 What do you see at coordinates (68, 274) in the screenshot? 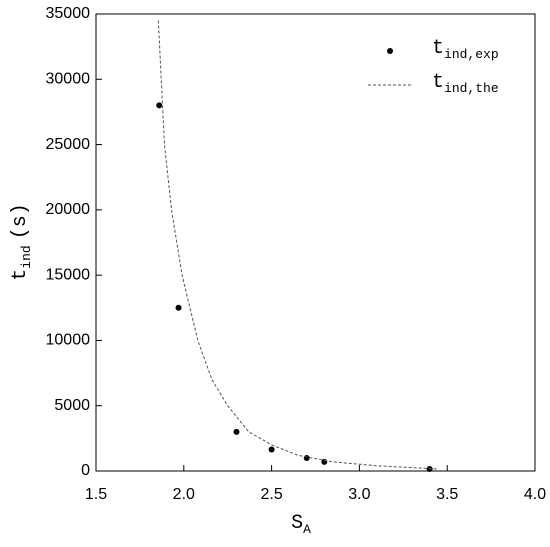
I see `y-tick-label: 15000` at bounding box center [68, 274].